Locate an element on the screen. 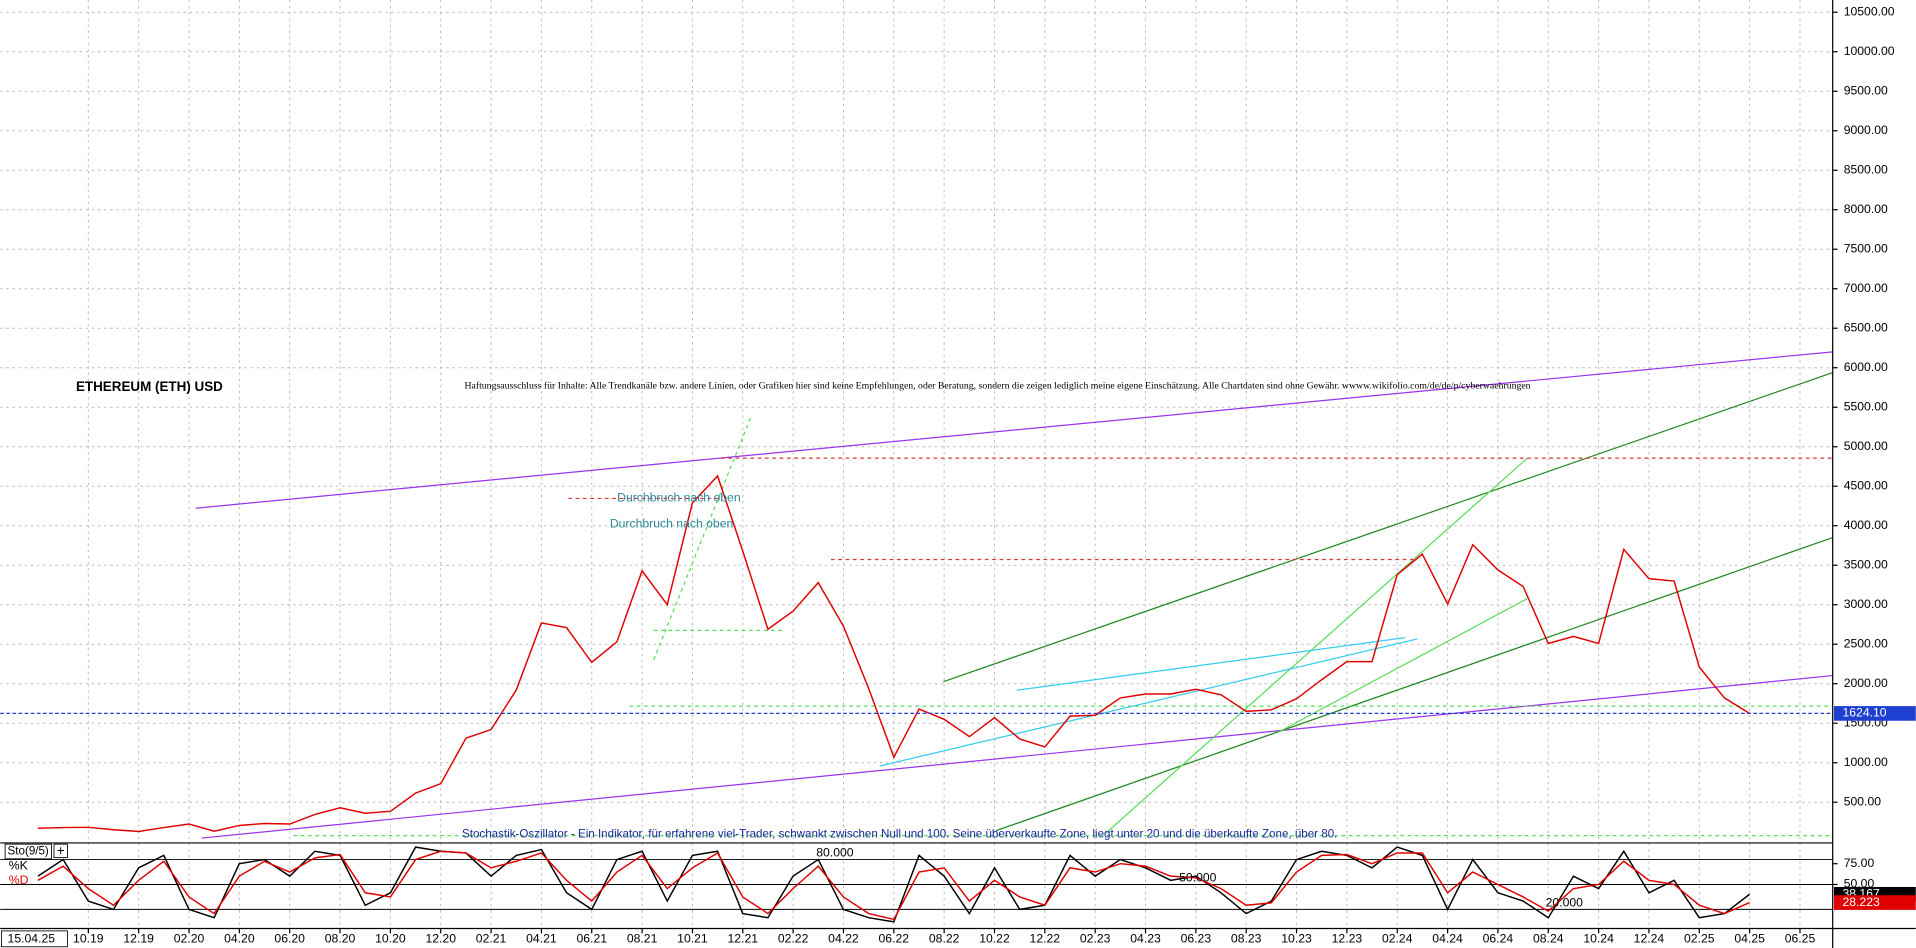  y-tick-label: 2500.00 is located at coordinates (1866, 643).